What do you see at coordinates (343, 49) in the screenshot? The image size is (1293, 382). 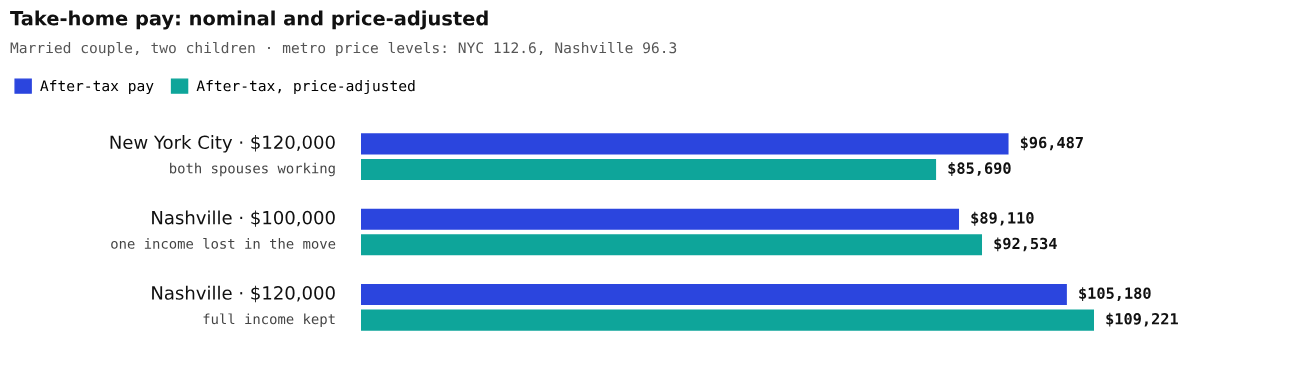 I see `chart-subtitle: Married couple, two children · metro price levels: NYC 112.6, Nashville 96.3` at bounding box center [343, 49].